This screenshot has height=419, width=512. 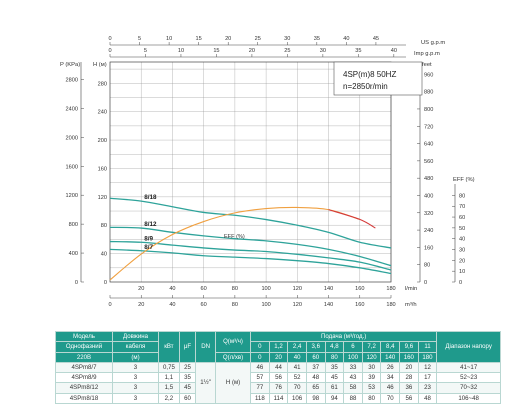 What do you see at coordinates (265, 305) in the screenshot?
I see `lmin-tick-label: 100` at bounding box center [265, 305].